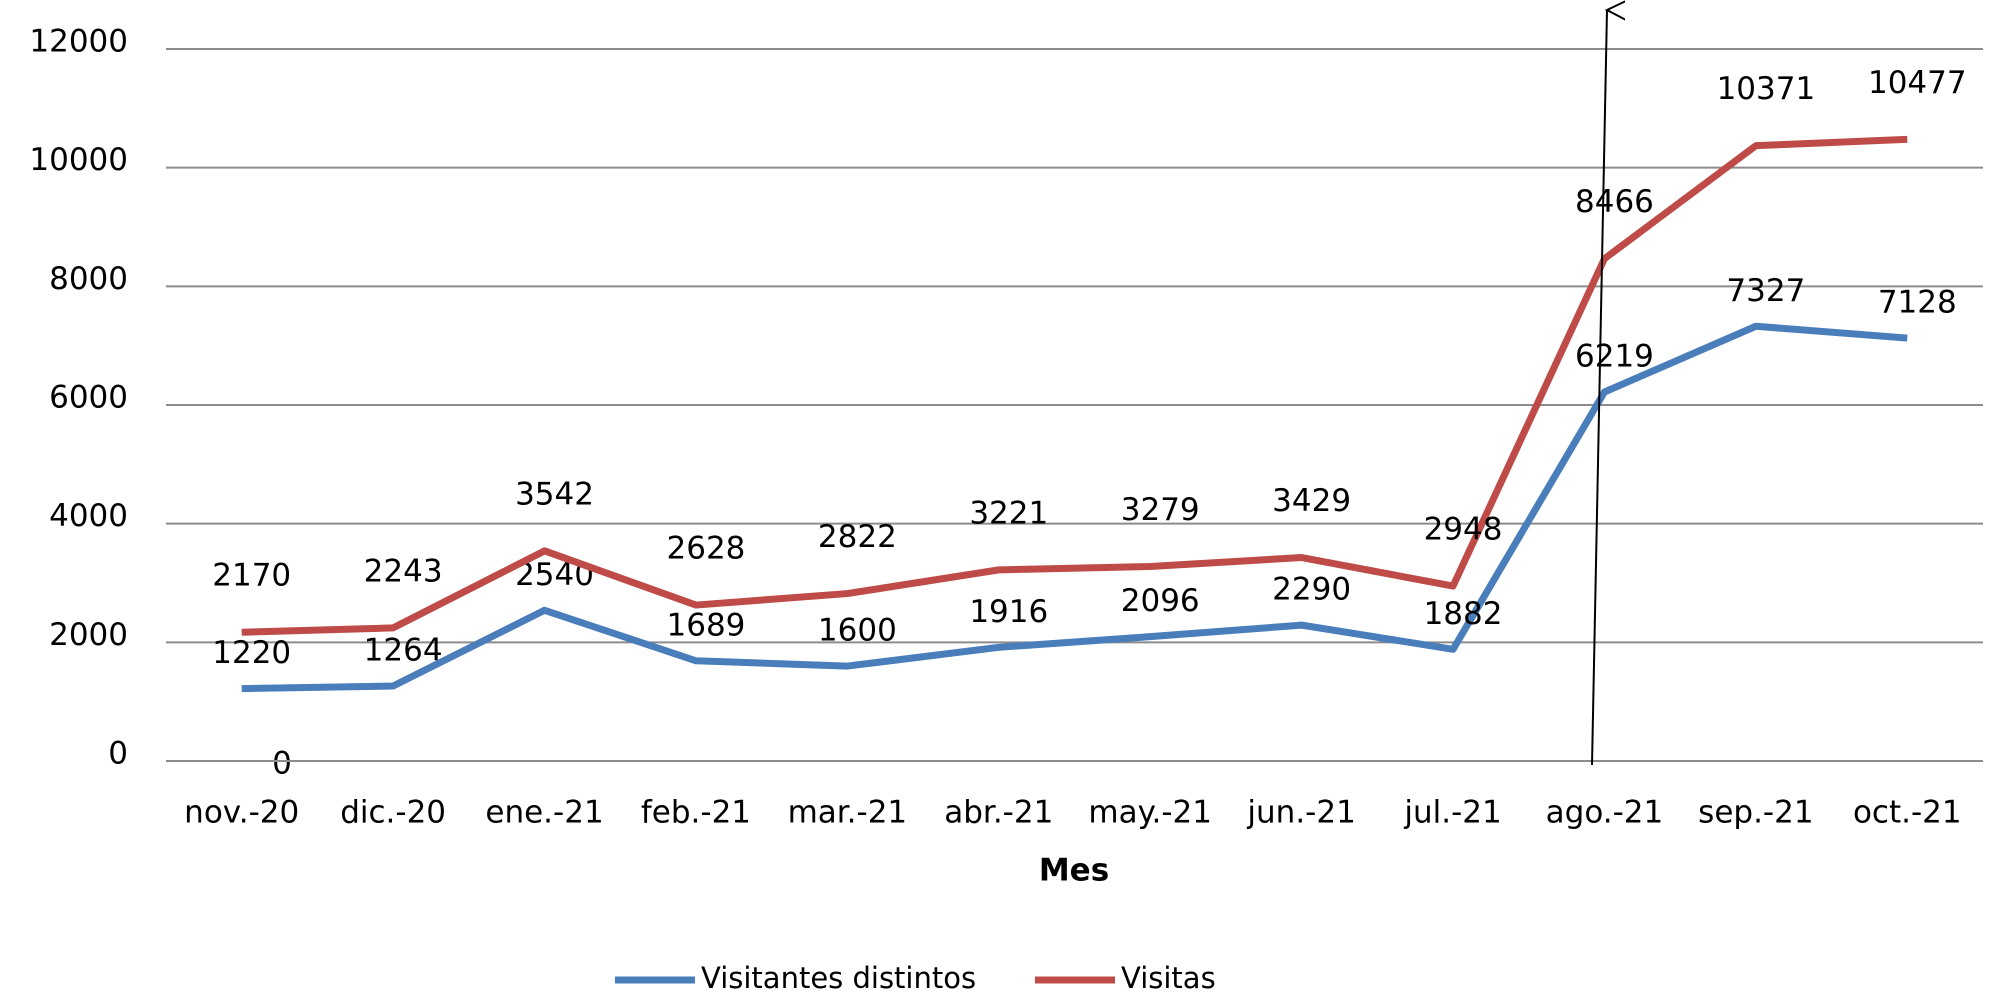 The image size is (2016, 995). Describe the element at coordinates (393, 813) in the screenshot. I see `x-tick-label: dic.-20` at that location.